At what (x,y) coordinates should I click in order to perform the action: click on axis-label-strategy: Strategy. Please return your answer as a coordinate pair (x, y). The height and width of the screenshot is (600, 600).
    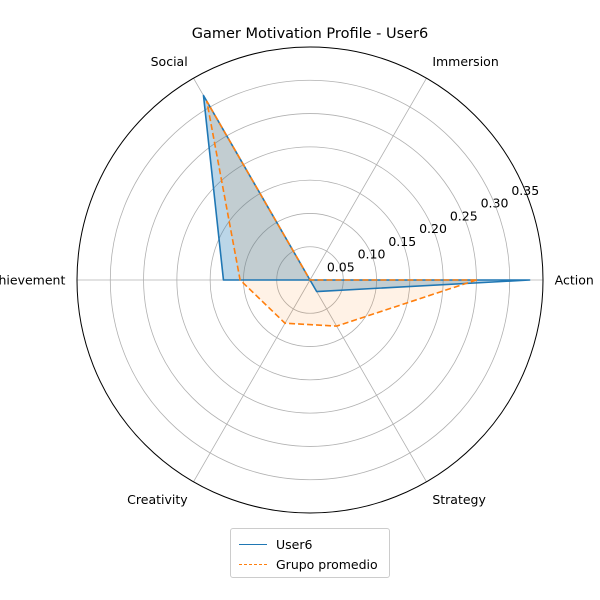
    Looking at the image, I should click on (459, 499).